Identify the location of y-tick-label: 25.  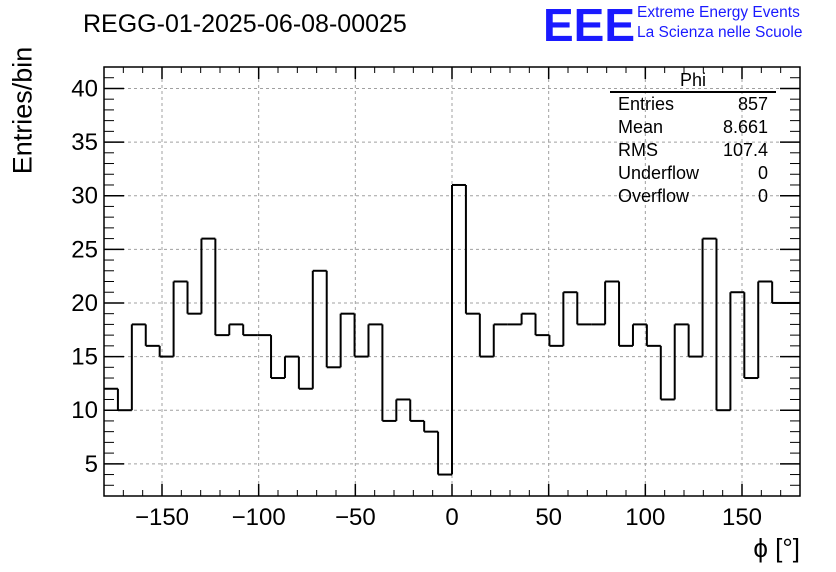
(84, 249).